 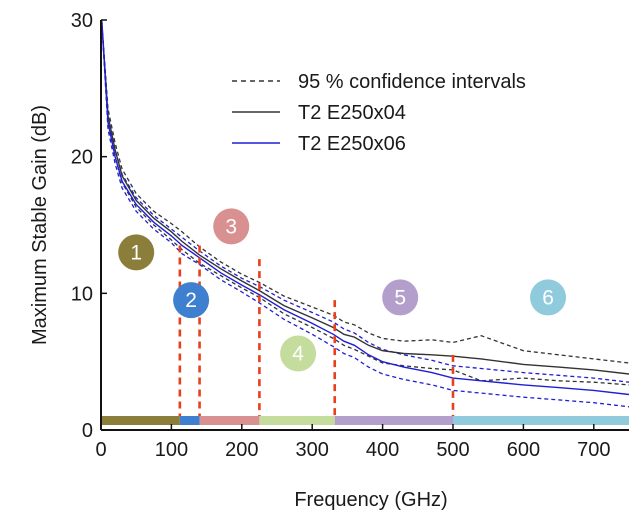 I want to click on legend-label-ci: 95 % confidence intervals, so click(x=412, y=82).